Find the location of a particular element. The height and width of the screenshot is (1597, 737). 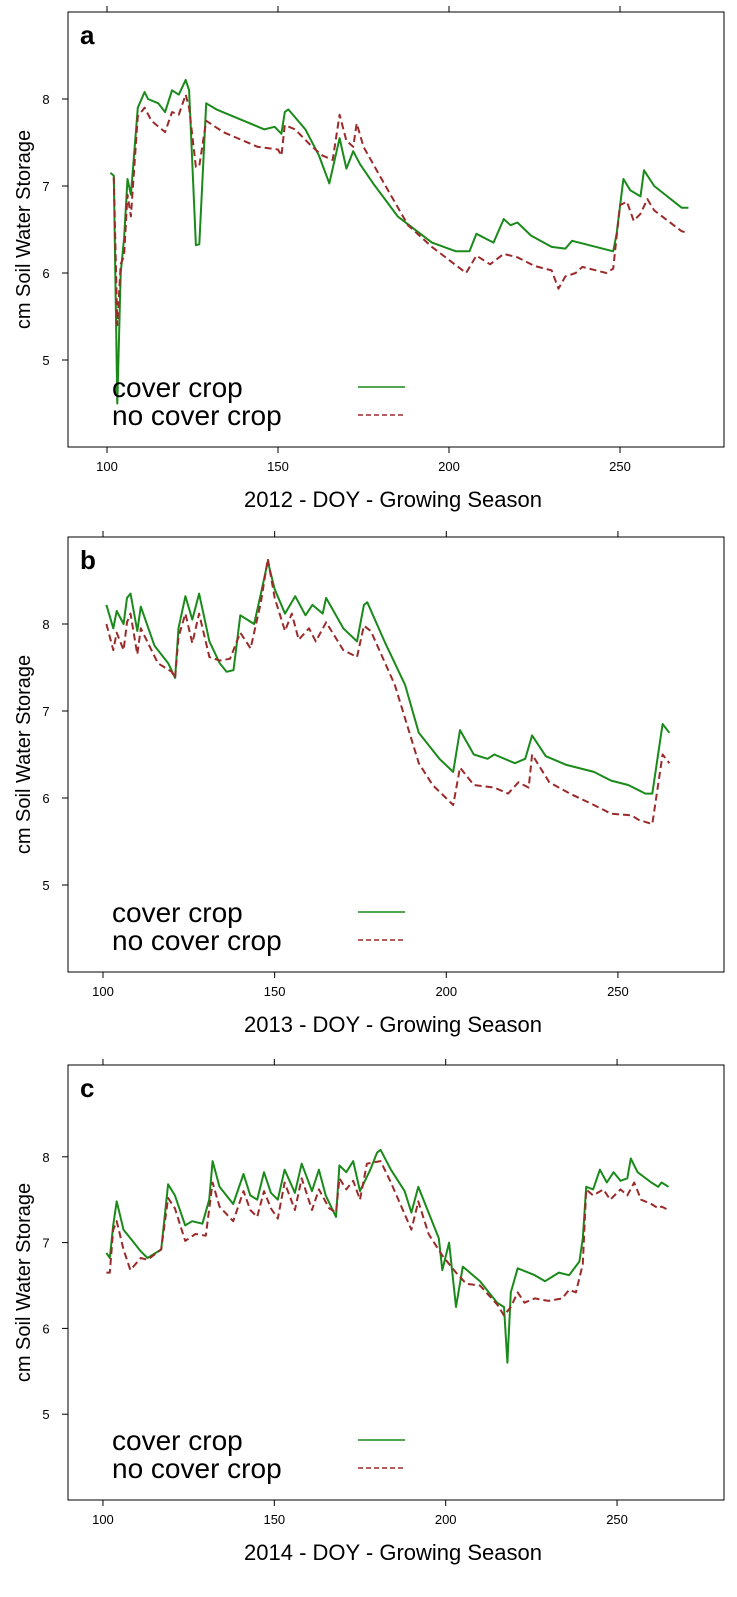

panel-label: c is located at coordinates (87, 1088).